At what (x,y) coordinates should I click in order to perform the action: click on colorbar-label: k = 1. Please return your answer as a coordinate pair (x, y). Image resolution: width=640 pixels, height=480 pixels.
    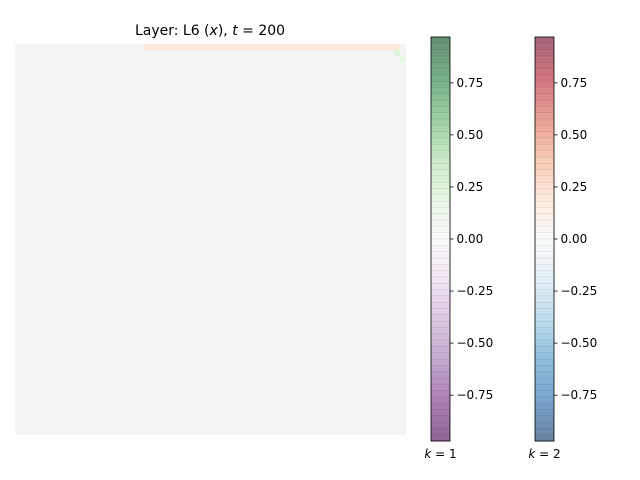
    Looking at the image, I should click on (440, 454).